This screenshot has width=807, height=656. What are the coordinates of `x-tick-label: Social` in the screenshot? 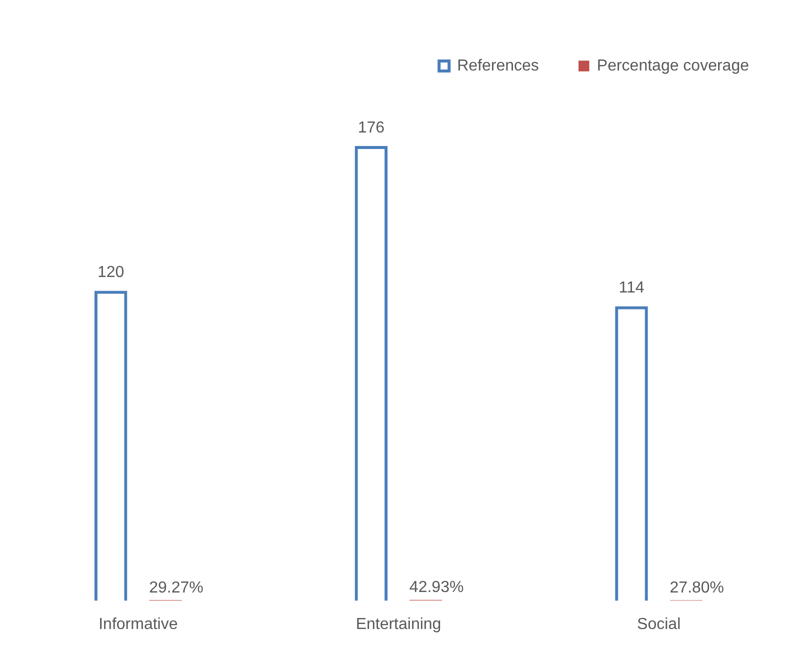 It's located at (659, 624).